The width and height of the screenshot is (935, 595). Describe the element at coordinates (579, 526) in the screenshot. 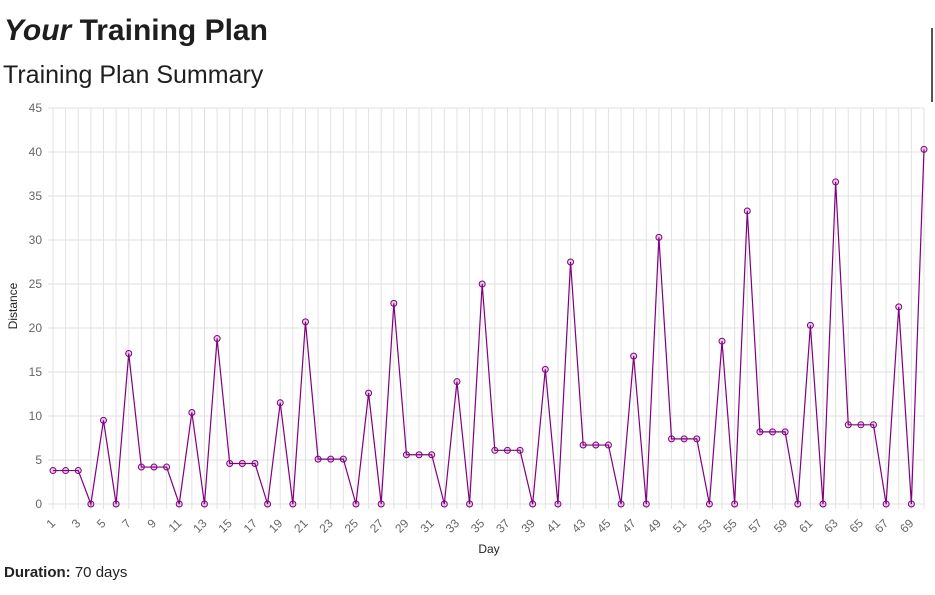

I see `x-tick-label: 43` at that location.